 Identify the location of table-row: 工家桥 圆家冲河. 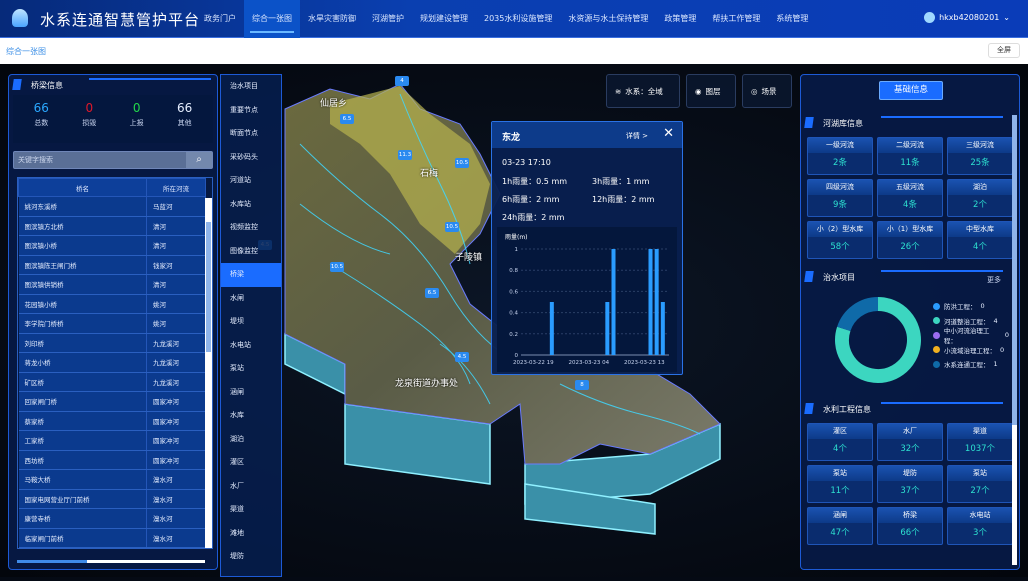
(112, 440).